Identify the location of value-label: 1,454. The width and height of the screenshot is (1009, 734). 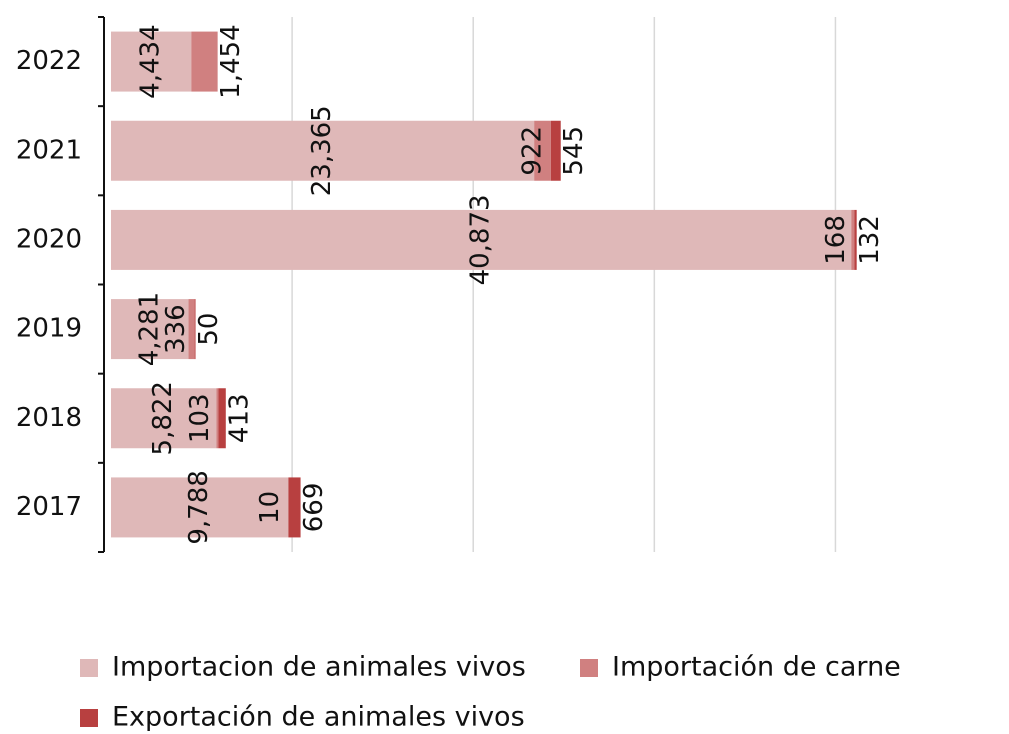
(231, 61).